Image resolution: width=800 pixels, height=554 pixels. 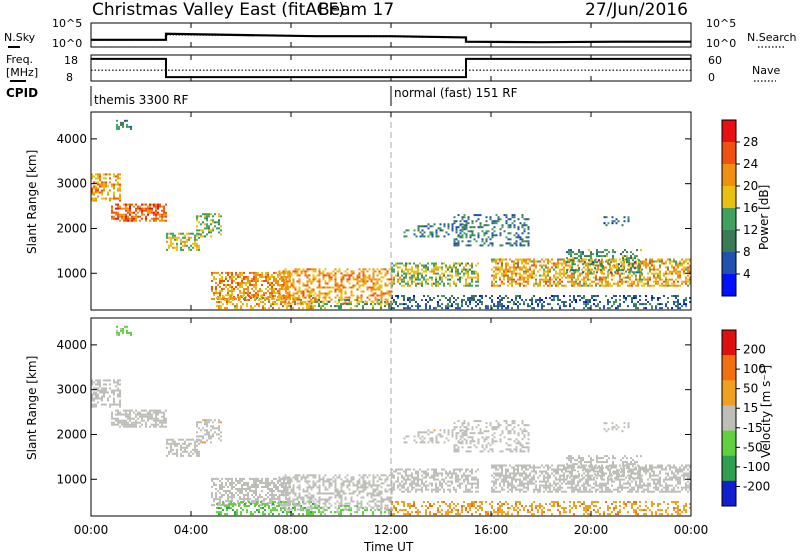 I want to click on beam-label: Beam 17, so click(x=356, y=10).